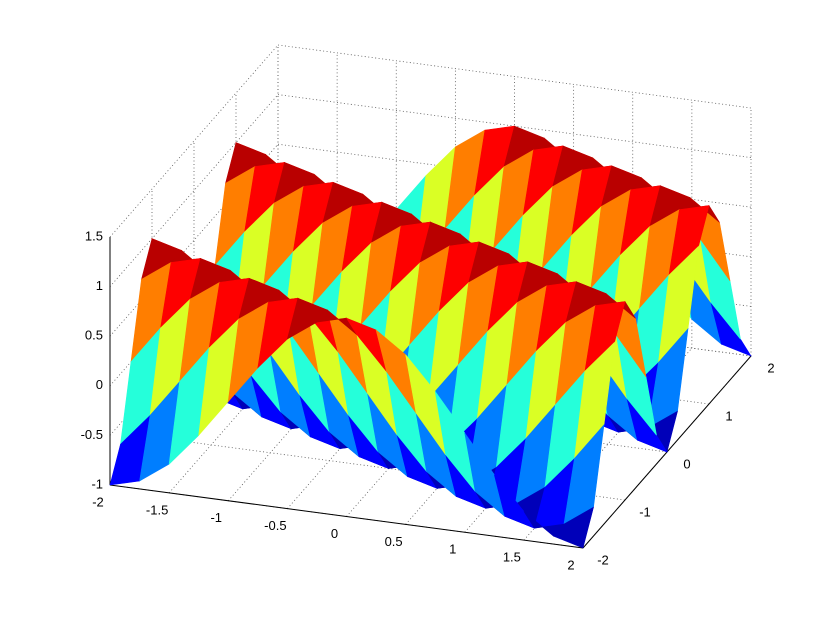 This screenshot has height=619, width=830. What do you see at coordinates (157, 509) in the screenshot?
I see `x-tick-label: -1.5` at bounding box center [157, 509].